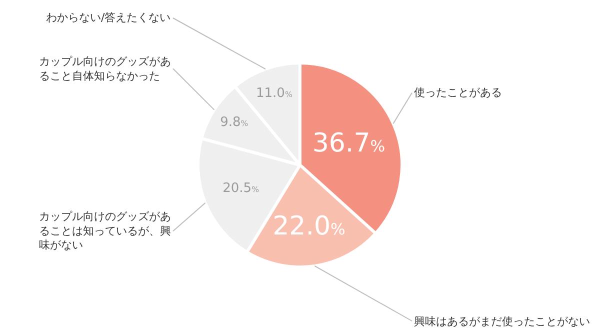  What do you see at coordinates (502, 321) in the screenshot?
I see `slice-label: 興味はあるがまだ使ったことがない` at bounding box center [502, 321].